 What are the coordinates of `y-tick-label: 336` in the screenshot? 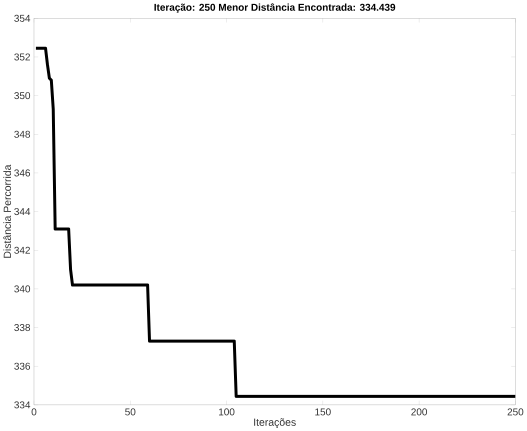 It's located at (22, 366).